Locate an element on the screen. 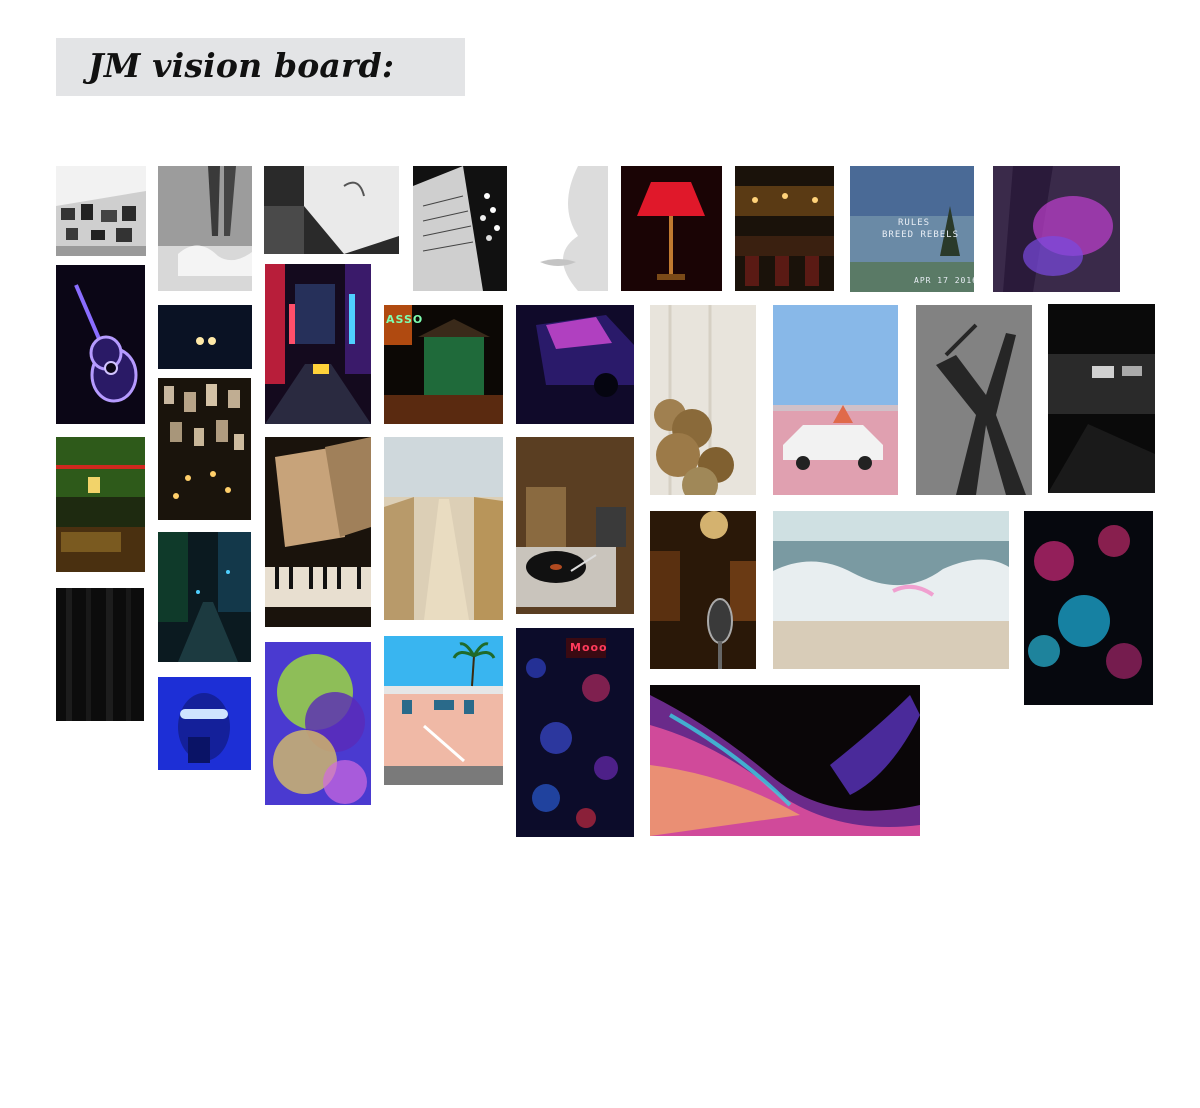 This screenshot has width=1200, height=1108. black-curtain-tile is located at coordinates (100, 654).